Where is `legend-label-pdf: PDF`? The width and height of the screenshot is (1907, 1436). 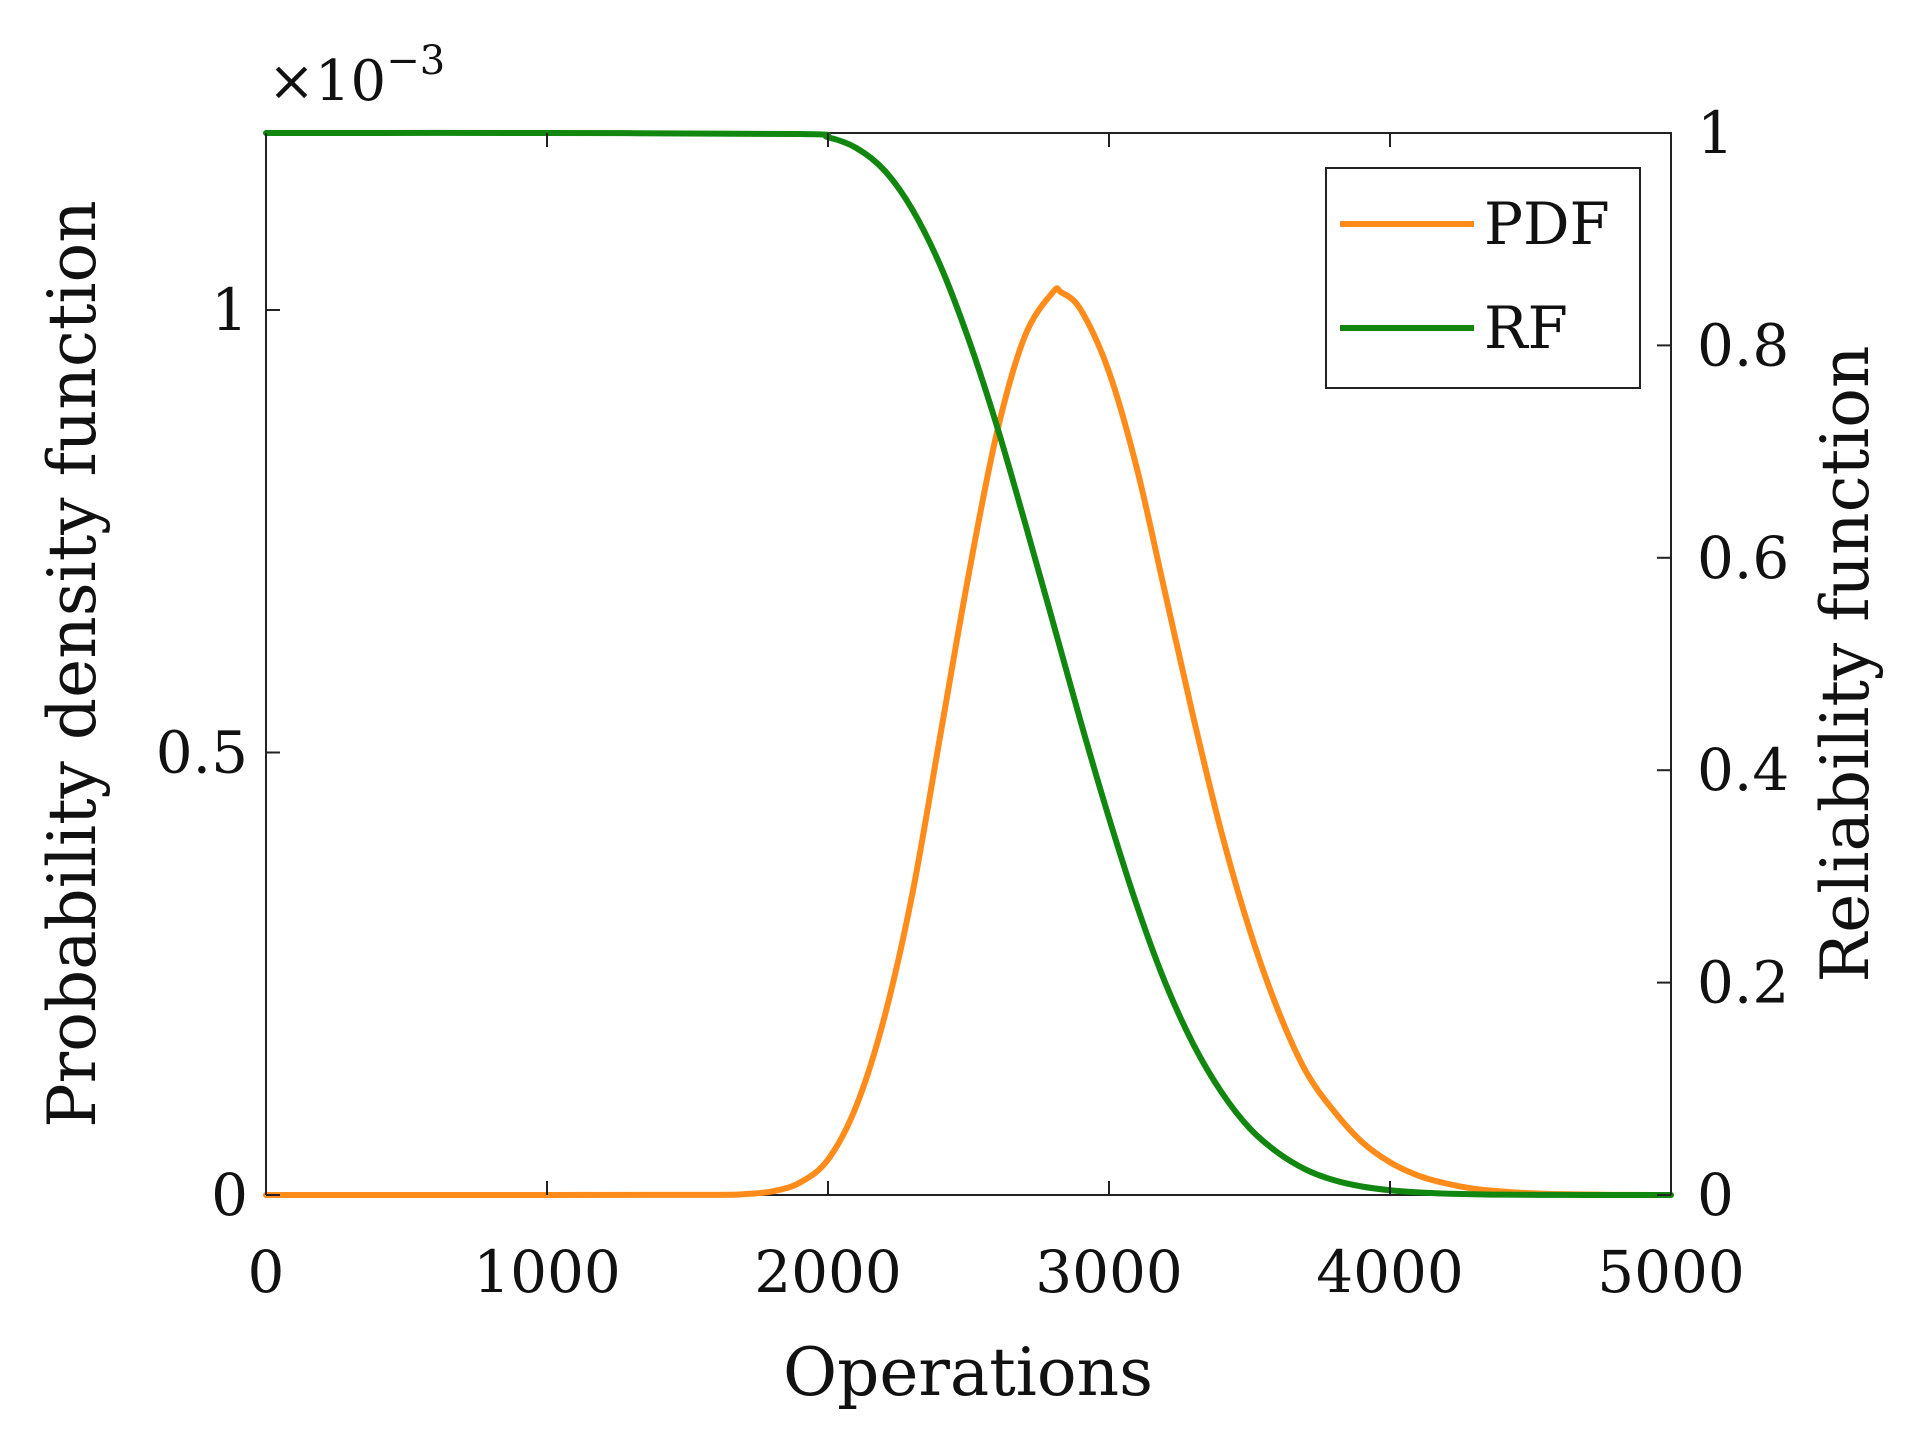
legend-label-pdf: PDF is located at coordinates (1547, 224).